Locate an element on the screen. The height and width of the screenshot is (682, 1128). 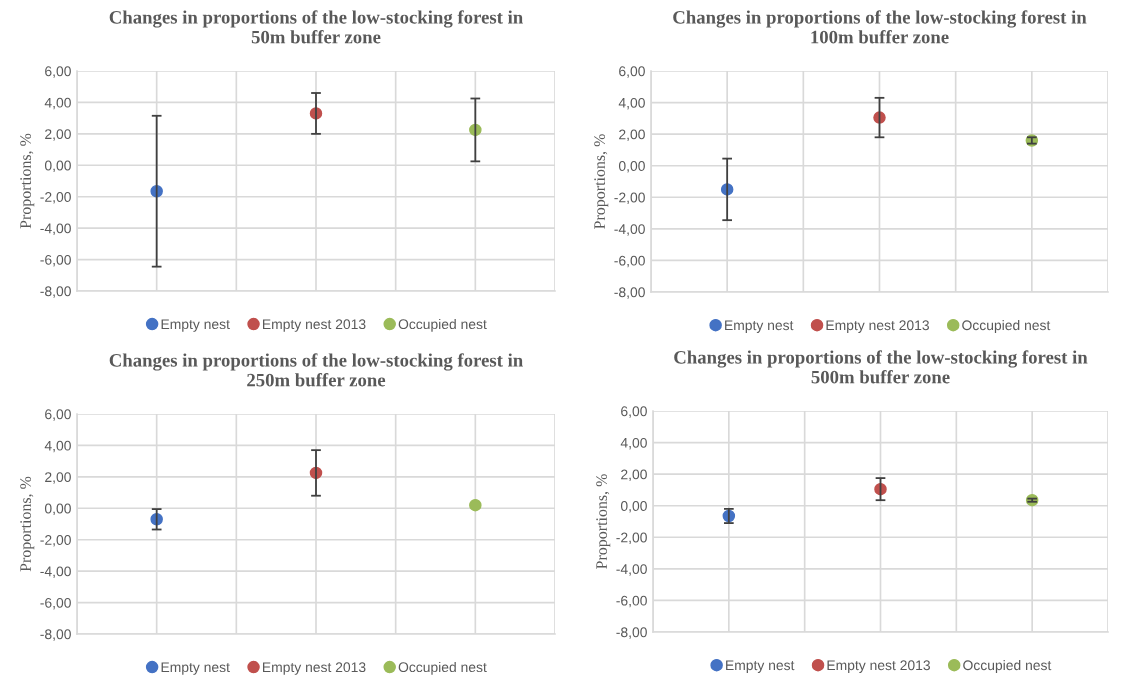
chart-title: Changes in proportions of the low-stocking forest in 50m buffer zone is located at coordinates (316, 27).